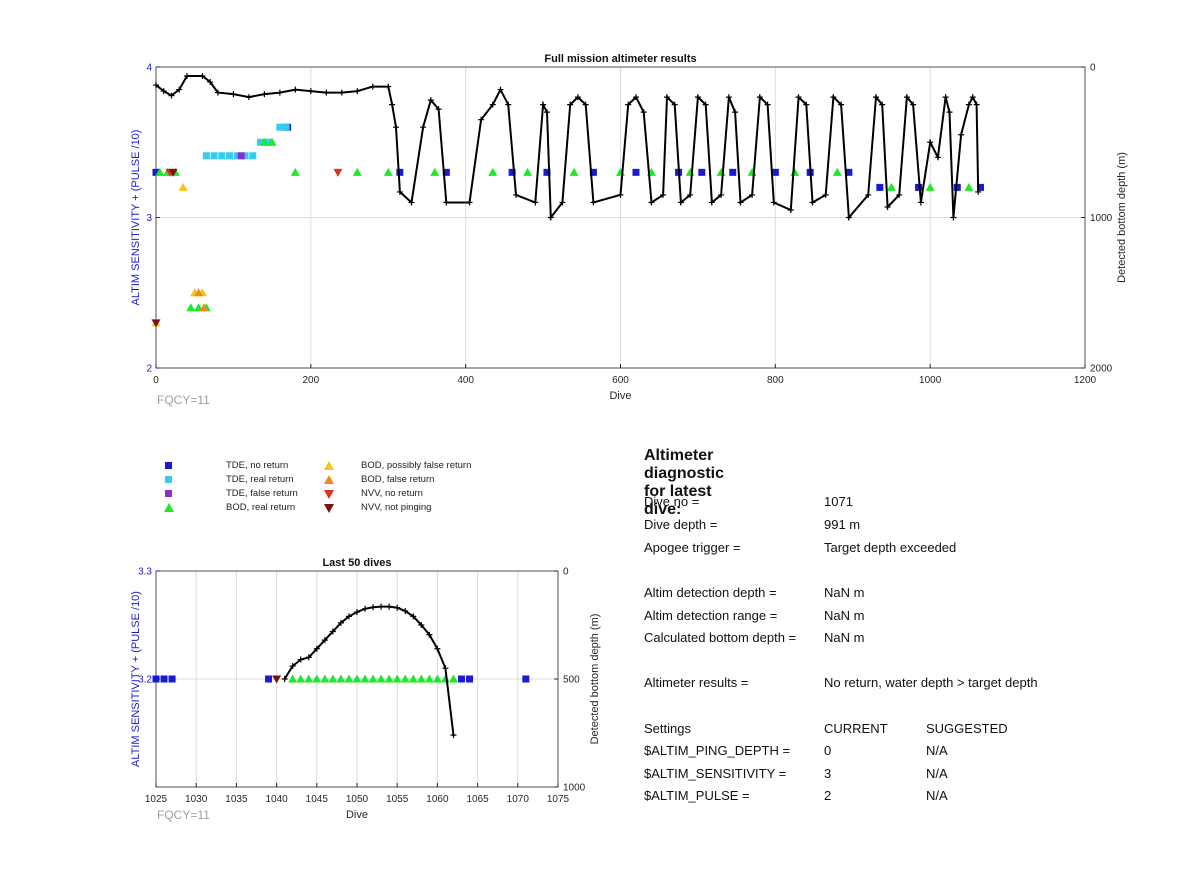 The height and width of the screenshot is (885, 1200). What do you see at coordinates (396, 507) in the screenshot?
I see `legend-label: NVV, not pinging` at bounding box center [396, 507].